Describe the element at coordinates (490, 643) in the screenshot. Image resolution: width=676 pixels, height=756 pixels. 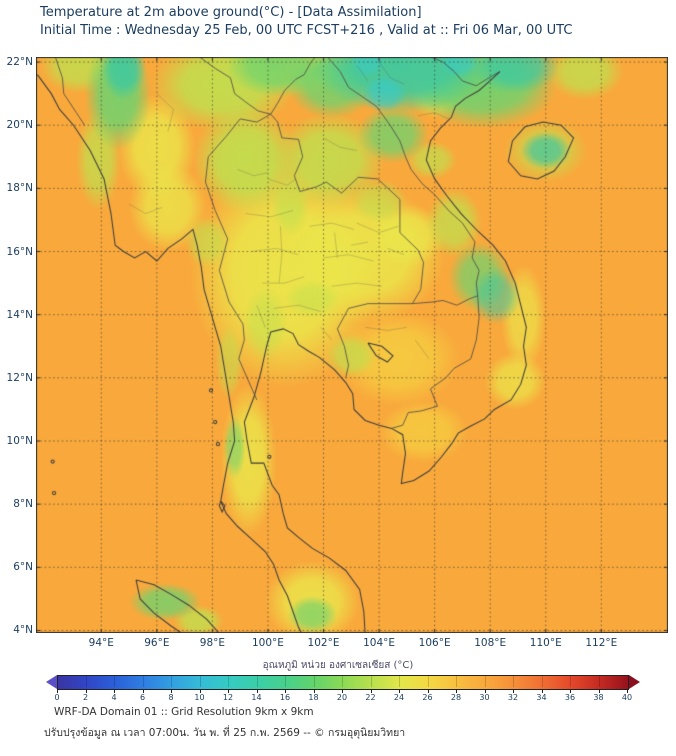
I see `lon-tick-label: 108°E` at that location.